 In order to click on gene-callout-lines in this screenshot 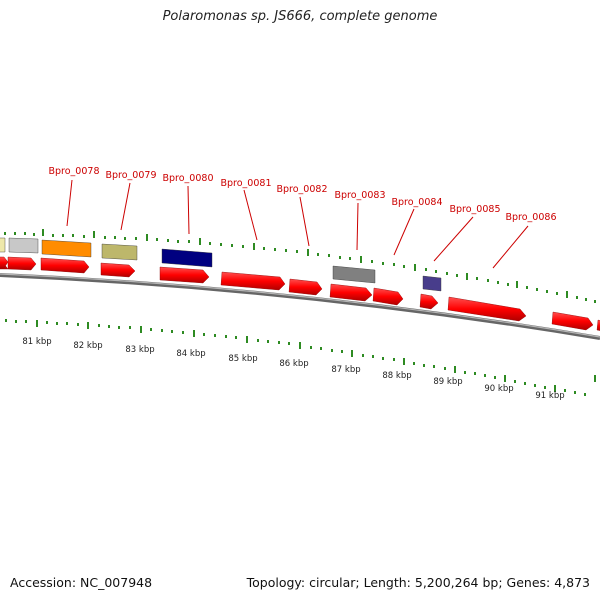, I will do `click(297, 224)`.